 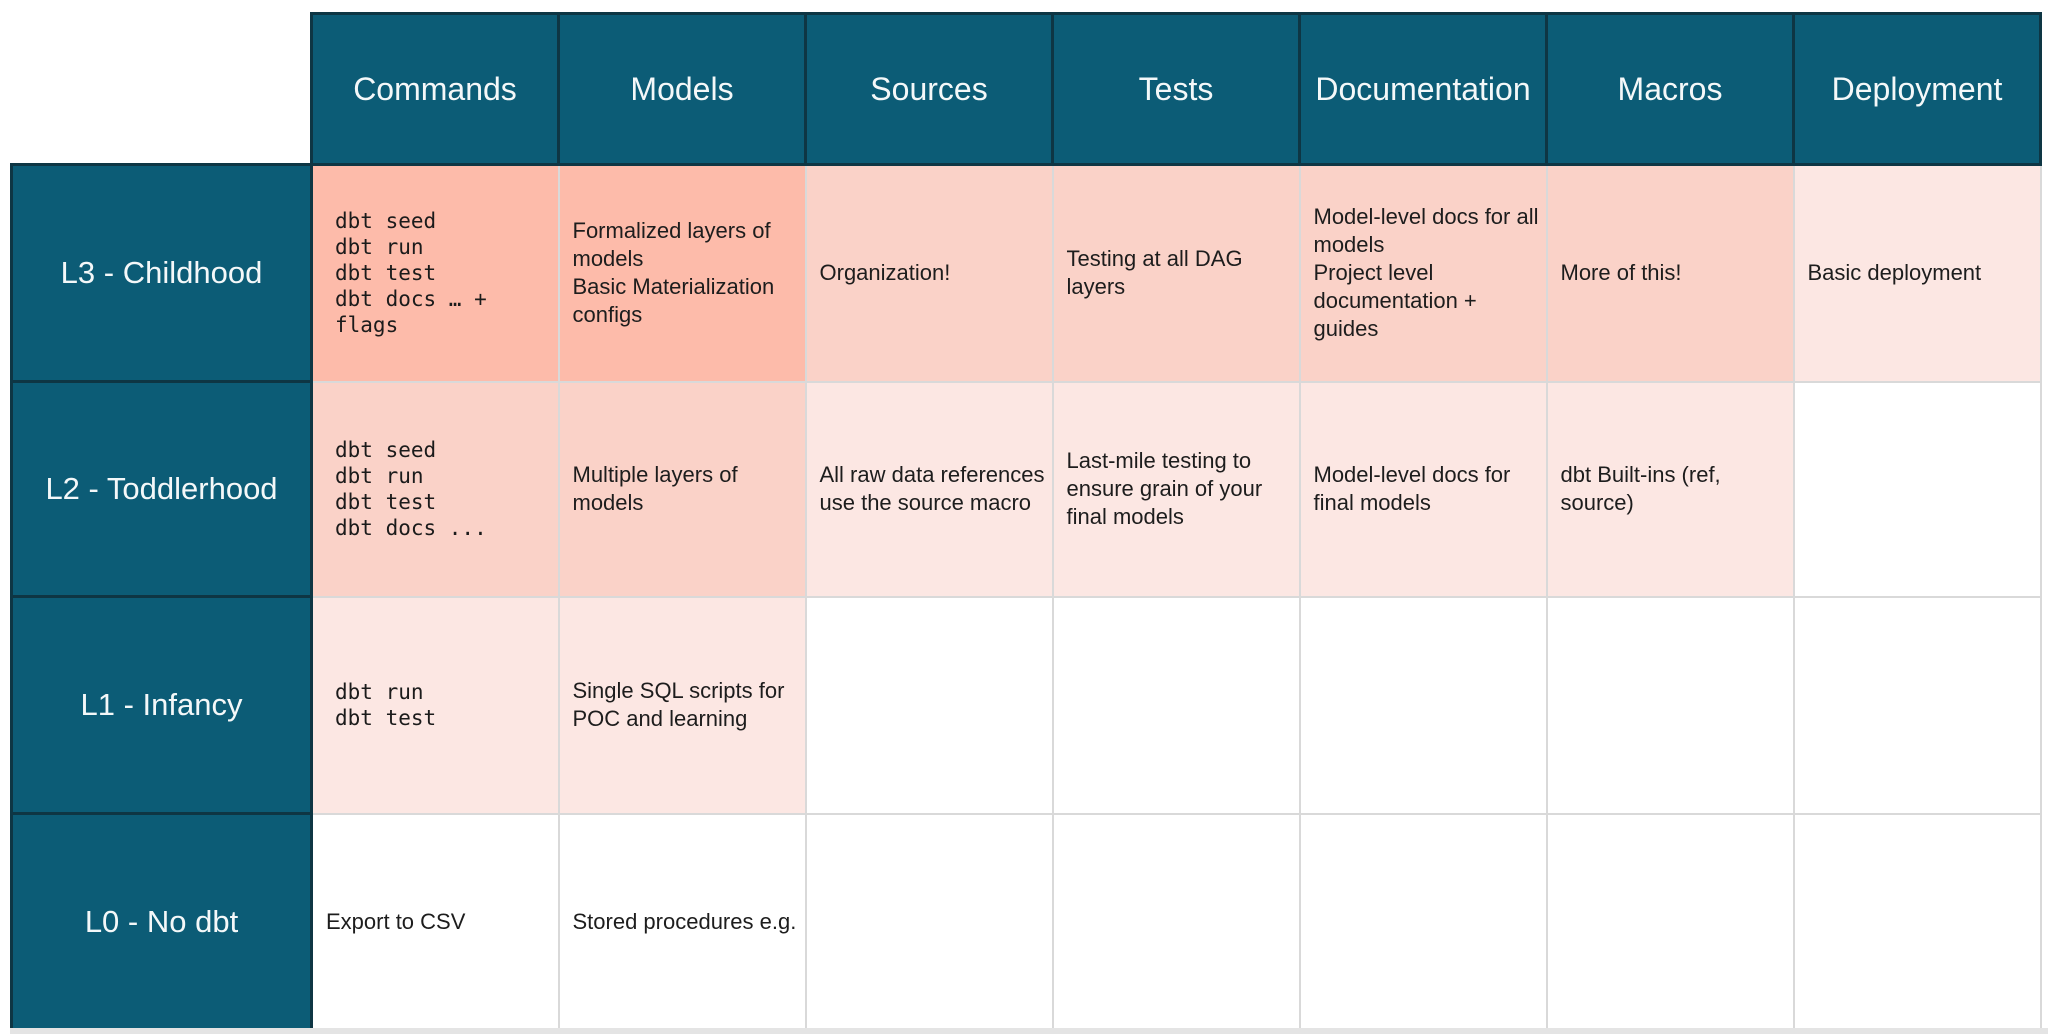 I want to click on cell-l1-deployment, so click(x=1917, y=705).